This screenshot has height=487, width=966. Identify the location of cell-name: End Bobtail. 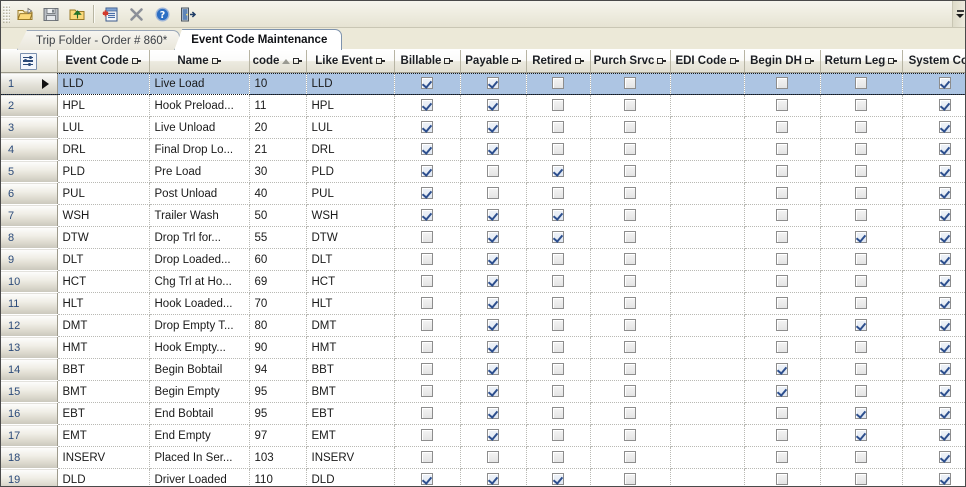
(199, 413).